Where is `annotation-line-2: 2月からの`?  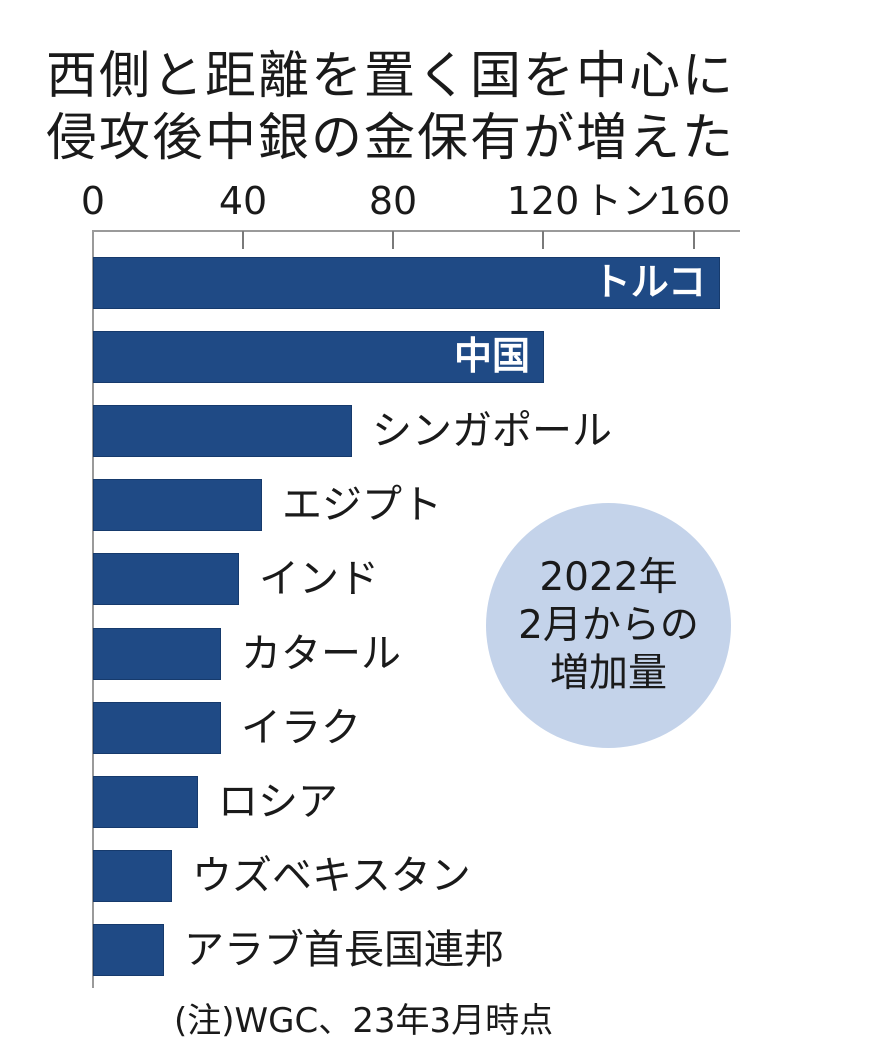
annotation-line-2: 2月からの is located at coordinates (608, 625).